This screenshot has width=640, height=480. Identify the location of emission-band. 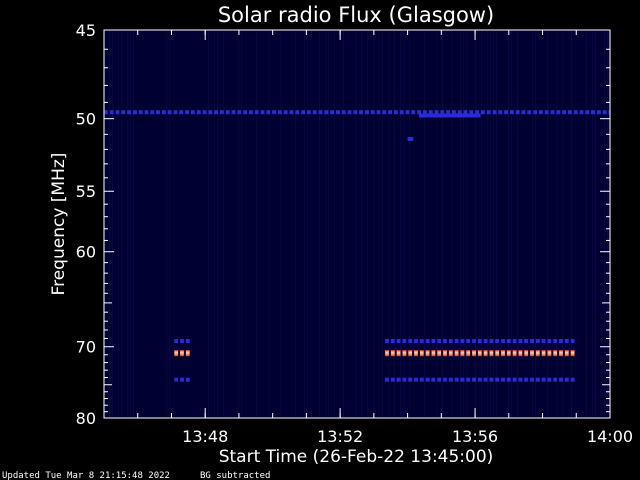
(449, 115).